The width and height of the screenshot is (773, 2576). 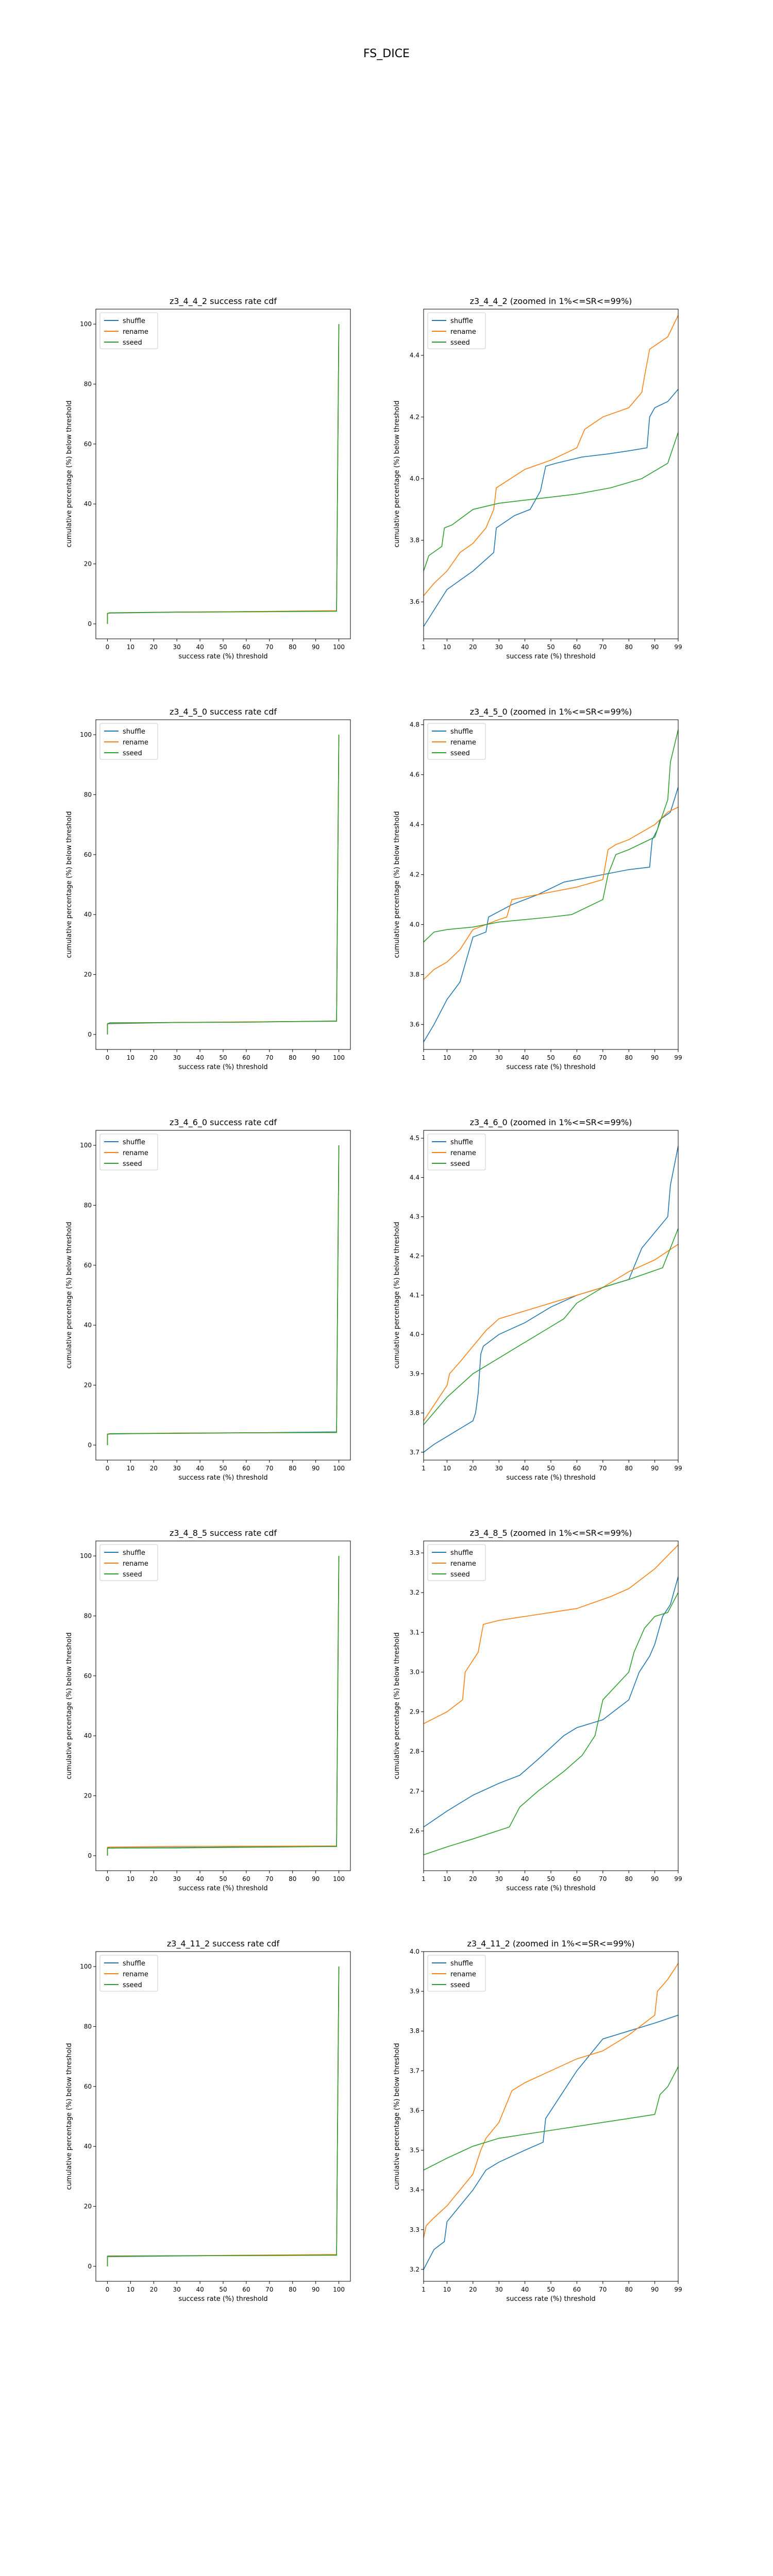 What do you see at coordinates (386, 53) in the screenshot?
I see `figure-title: FS_DICE` at bounding box center [386, 53].